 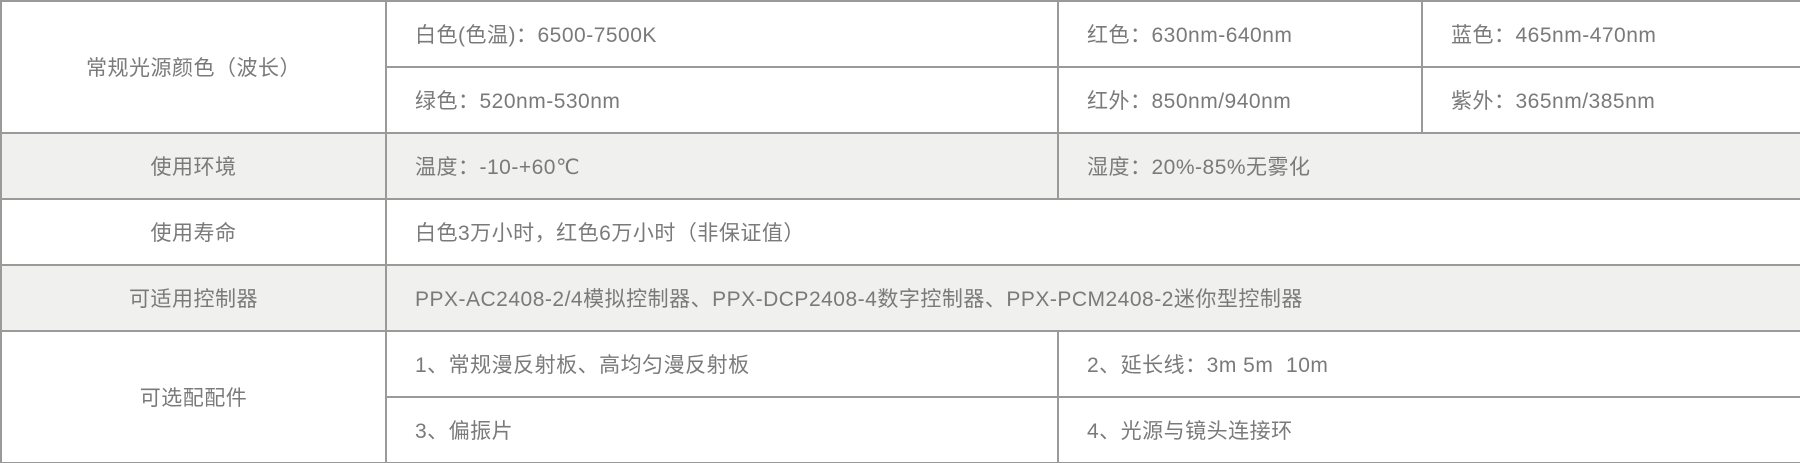 I want to click on light-color-row-label: 常规光源颜色（波长）, so click(x=193, y=67).